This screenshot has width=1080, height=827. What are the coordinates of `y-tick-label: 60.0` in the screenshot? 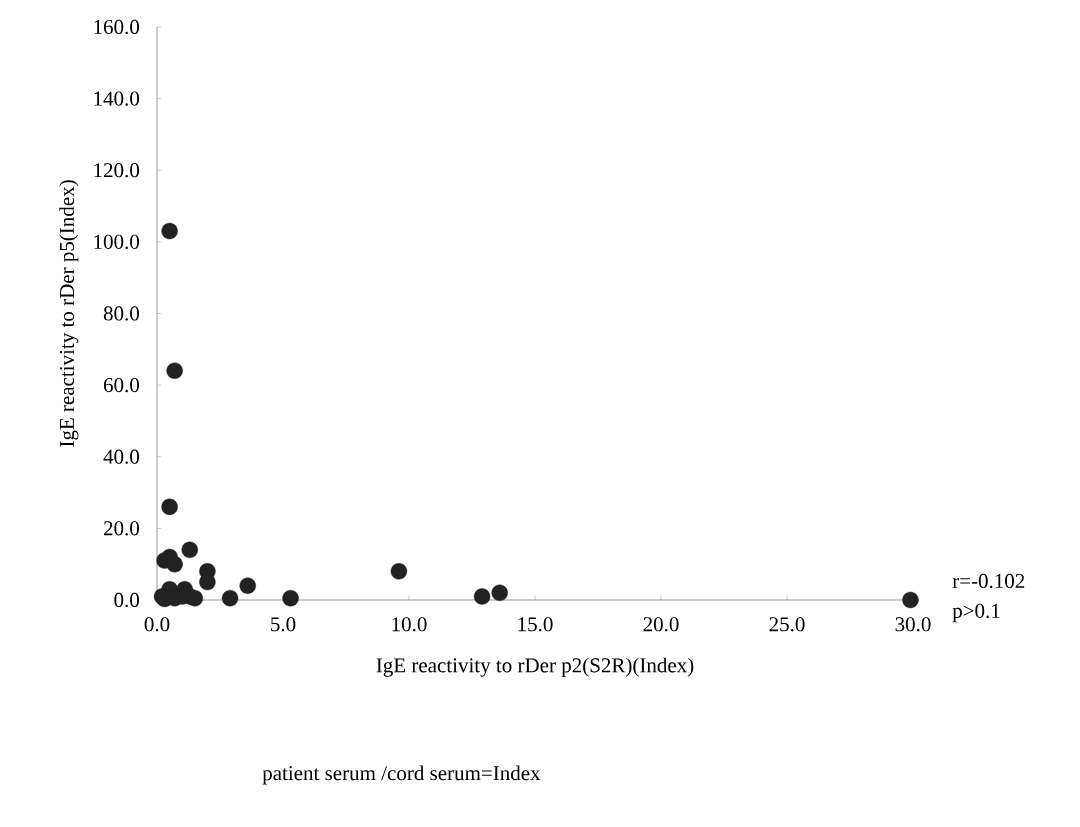 It's located at (121, 385).